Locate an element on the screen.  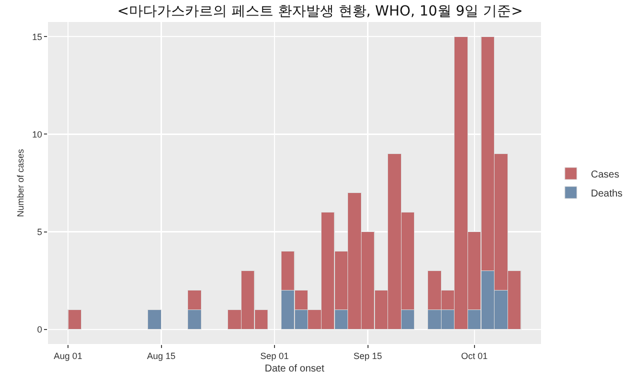
y-tick-label: 15 is located at coordinates (37, 37).